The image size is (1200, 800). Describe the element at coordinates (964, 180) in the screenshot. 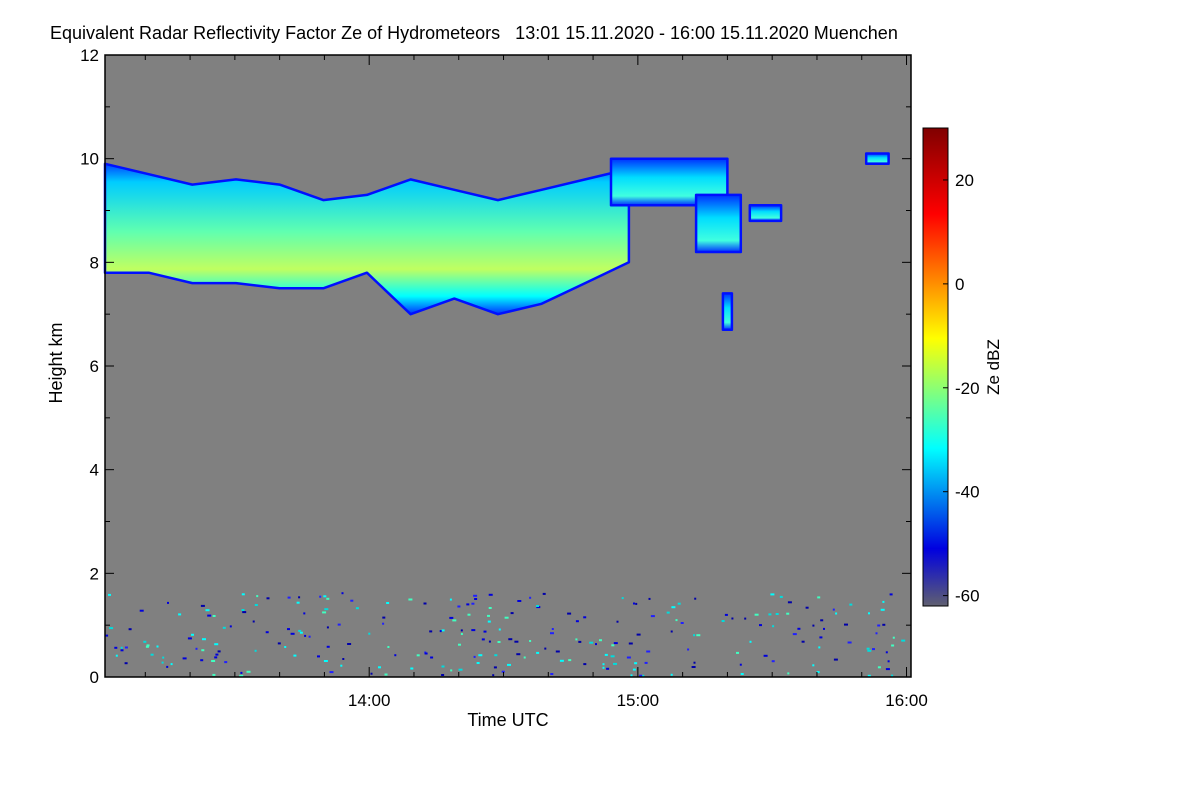

I see `colorbar-tick-label: 20` at that location.